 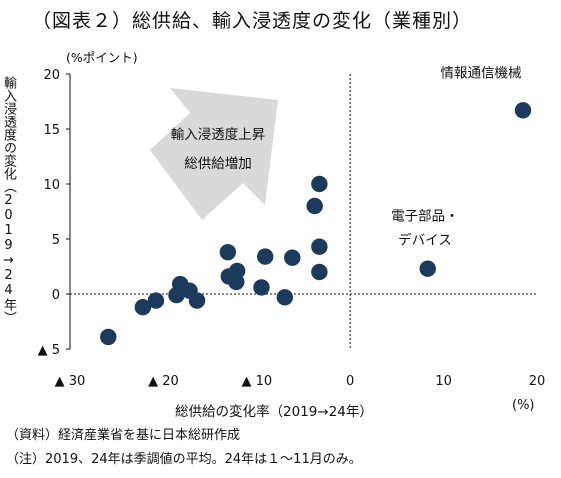 I want to click on x-axis-unit: (%), so click(x=523, y=405).